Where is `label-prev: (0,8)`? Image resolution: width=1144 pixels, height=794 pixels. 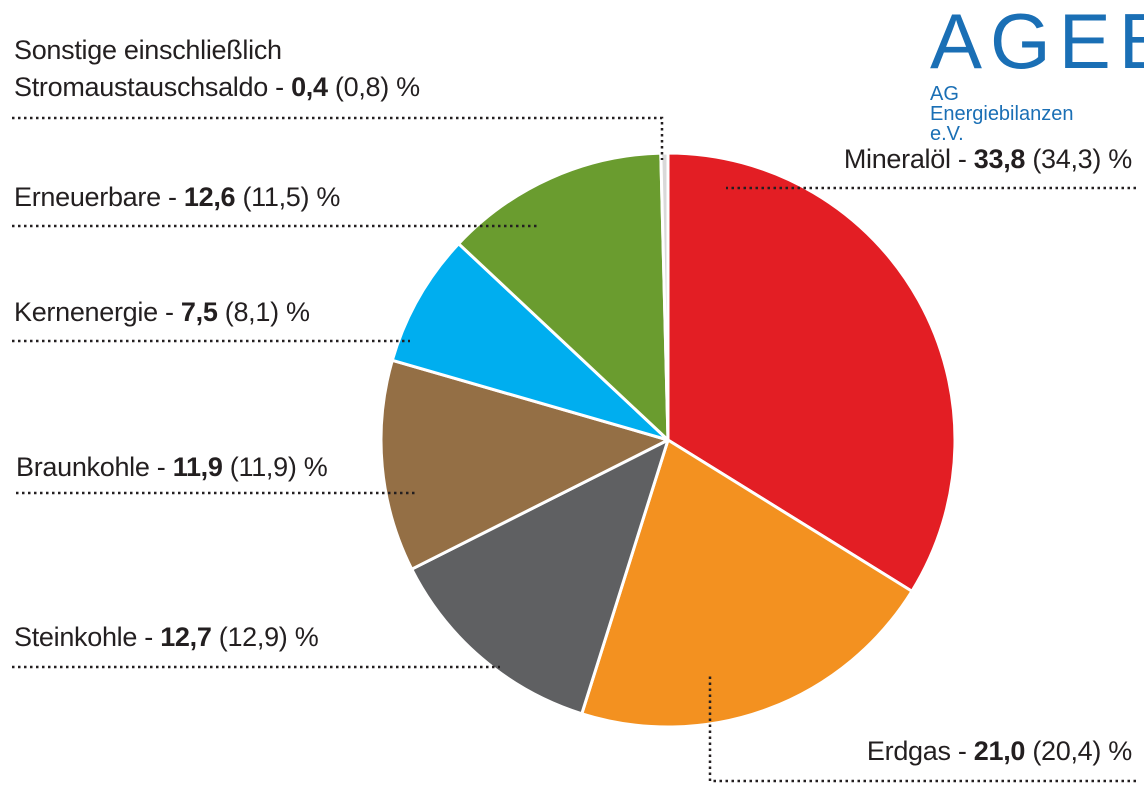 label-prev: (0,8) is located at coordinates (361, 87).